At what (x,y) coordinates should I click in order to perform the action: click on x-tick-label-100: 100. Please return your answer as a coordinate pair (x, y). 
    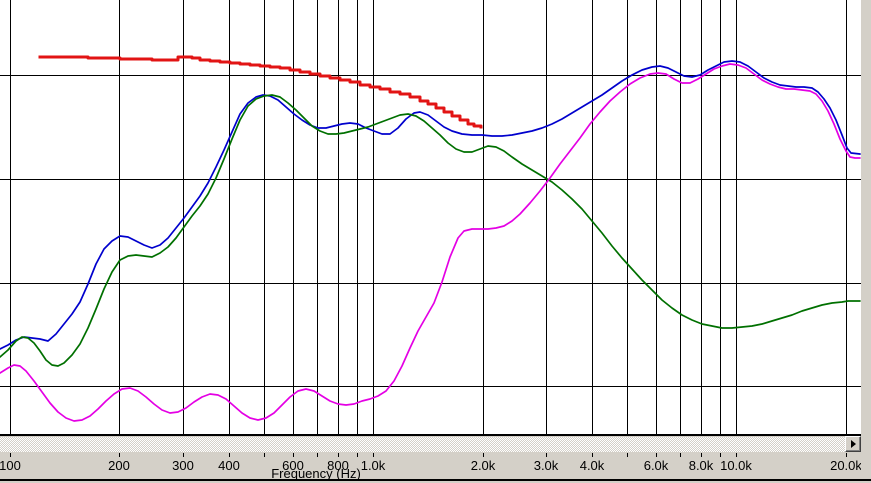
    Looking at the image, I should click on (10, 465).